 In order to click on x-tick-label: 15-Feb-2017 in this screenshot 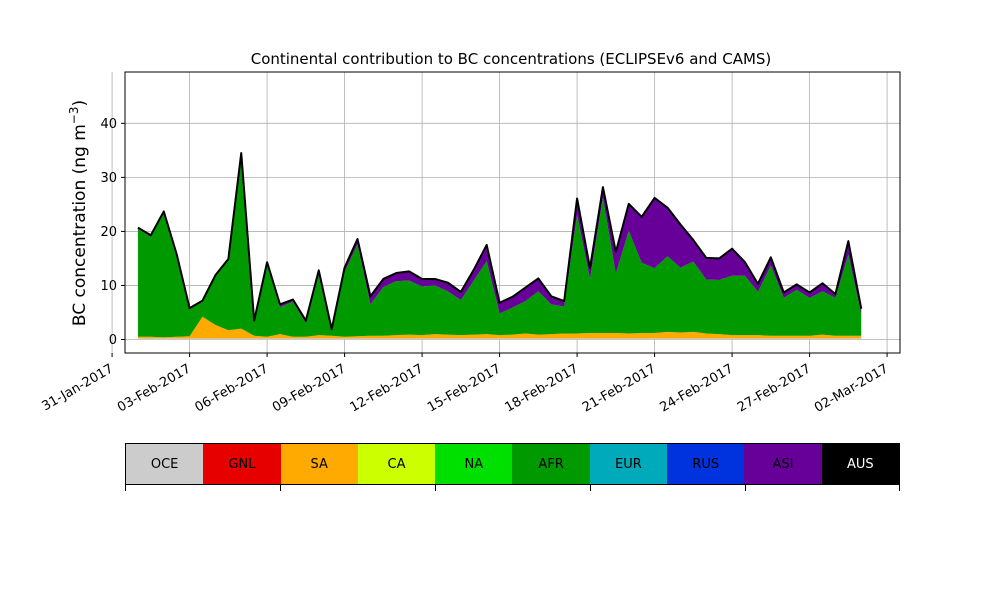, I will do `click(464, 388)`.